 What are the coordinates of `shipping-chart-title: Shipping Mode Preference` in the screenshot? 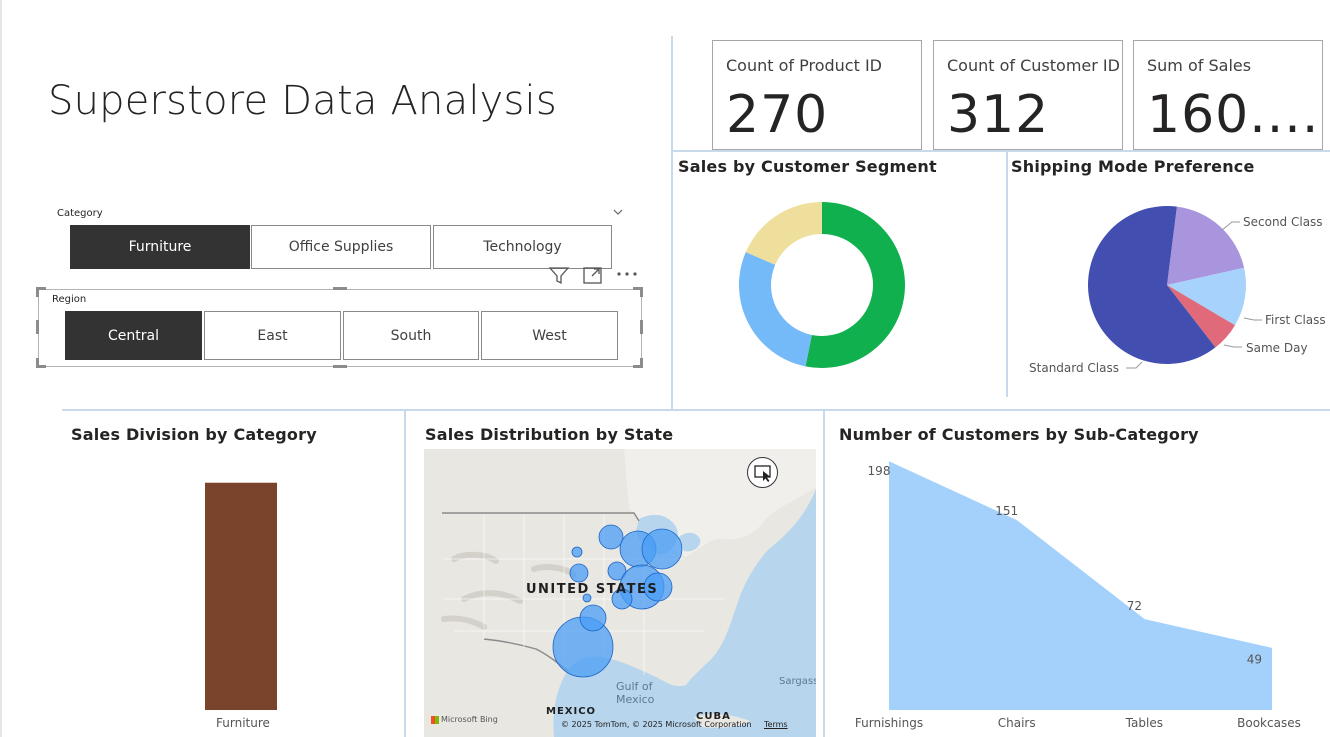 It's located at (1133, 166).